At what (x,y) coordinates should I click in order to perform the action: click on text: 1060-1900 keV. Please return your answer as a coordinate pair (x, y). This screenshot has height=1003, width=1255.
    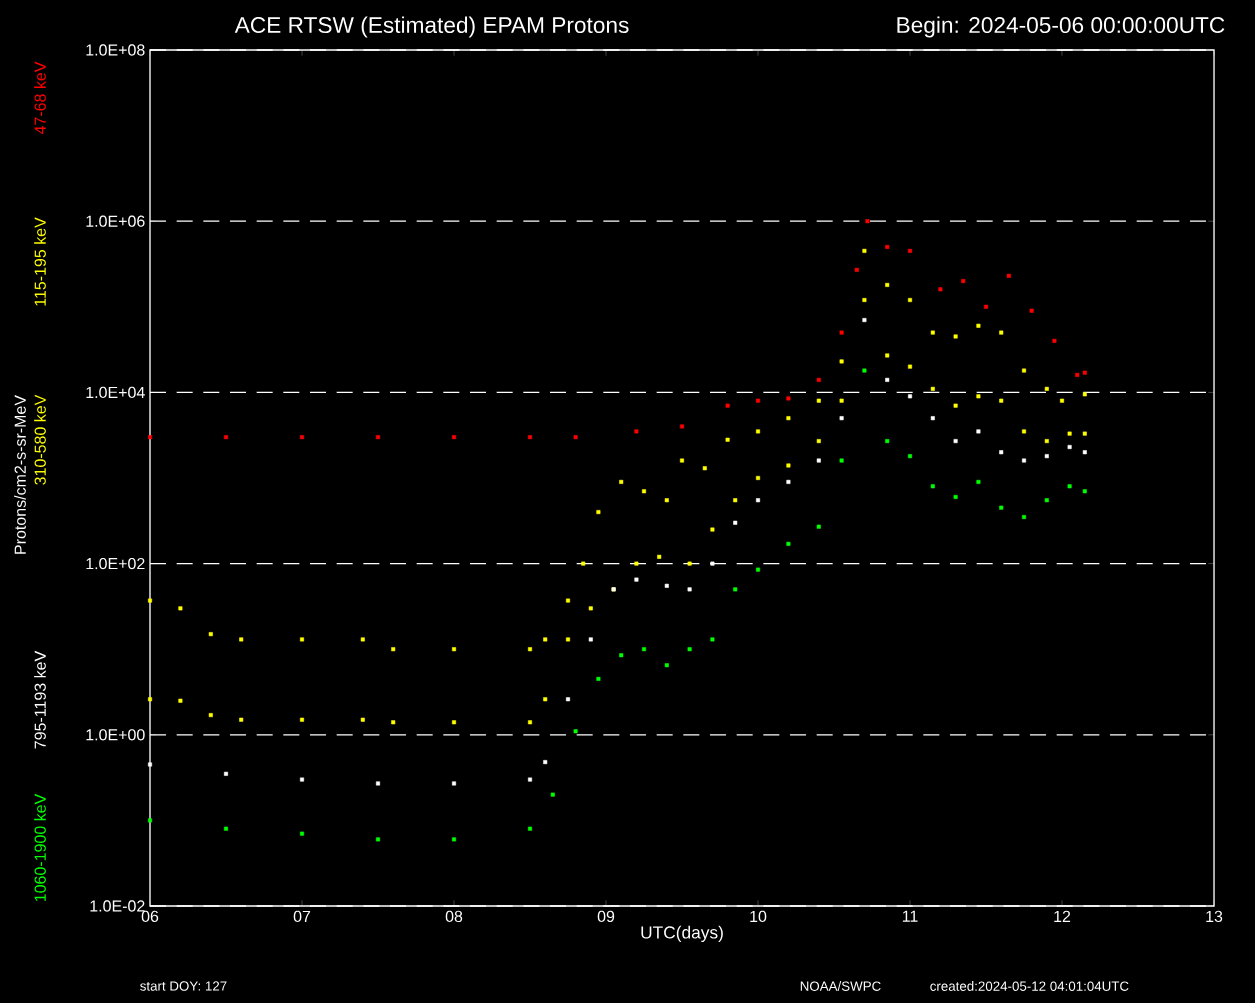
    Looking at the image, I should click on (40, 847).